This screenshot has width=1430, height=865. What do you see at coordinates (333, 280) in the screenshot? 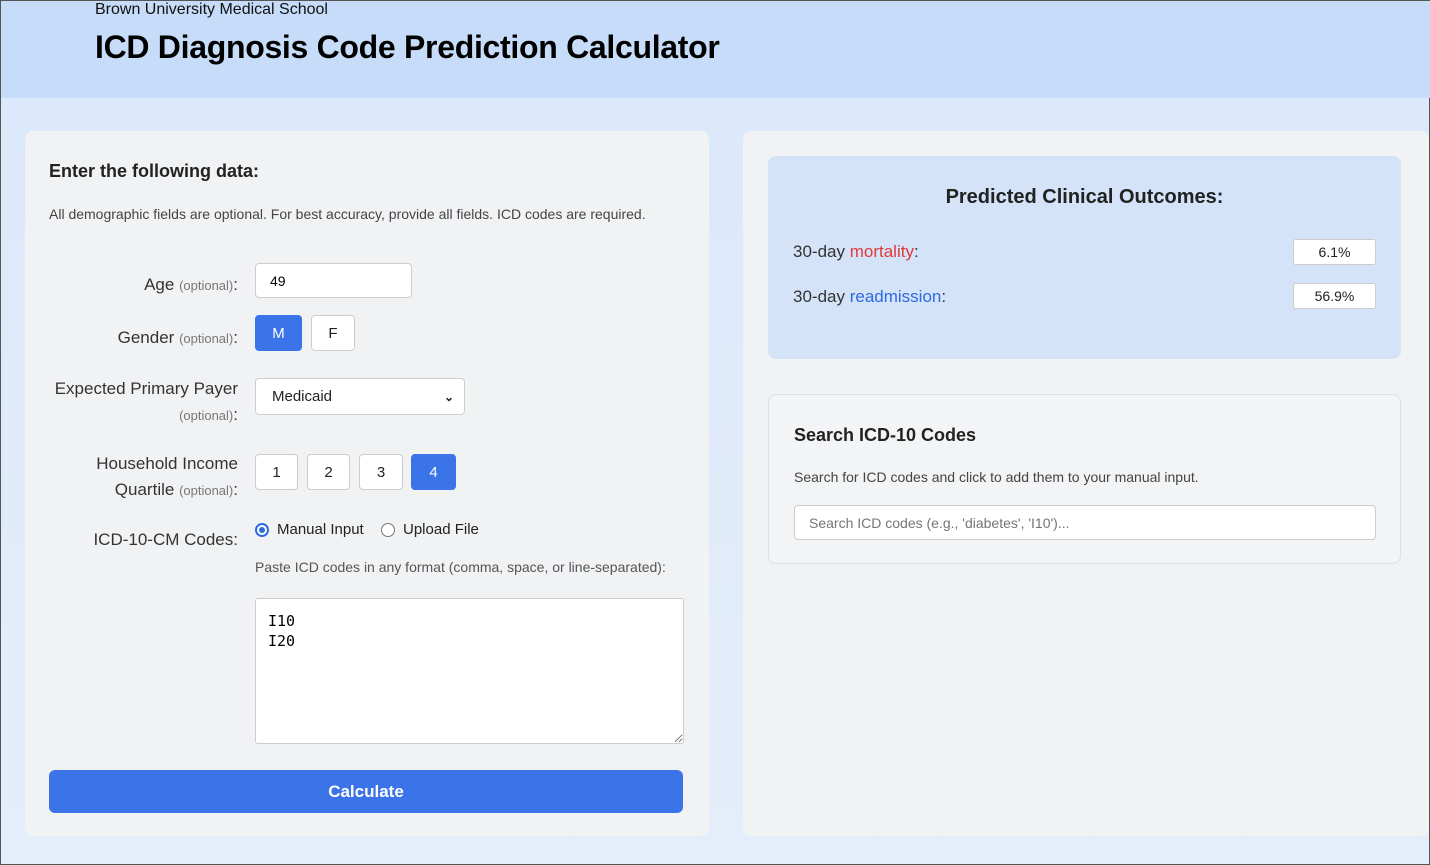
I see `age-input` at bounding box center [333, 280].